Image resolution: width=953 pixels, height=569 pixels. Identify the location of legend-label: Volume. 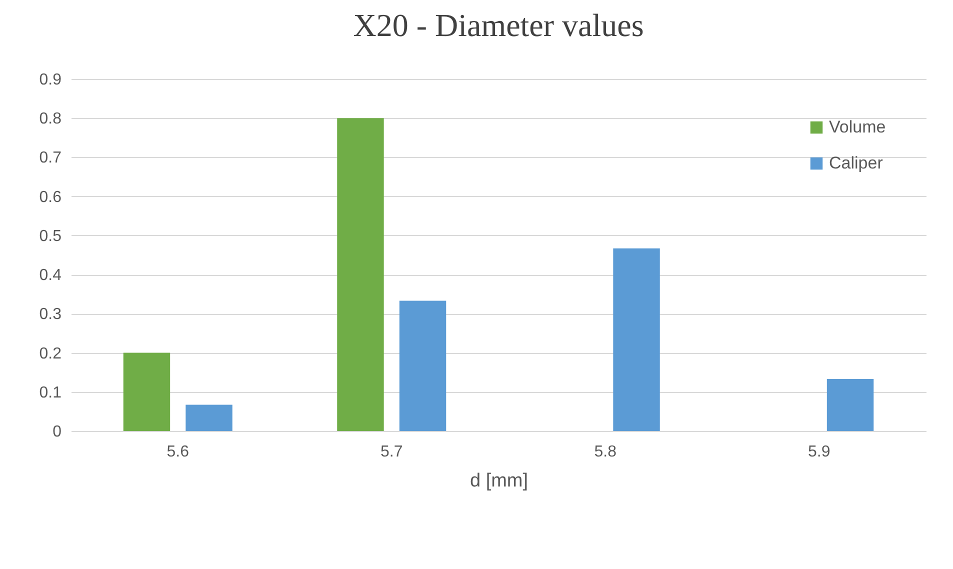
(857, 127).